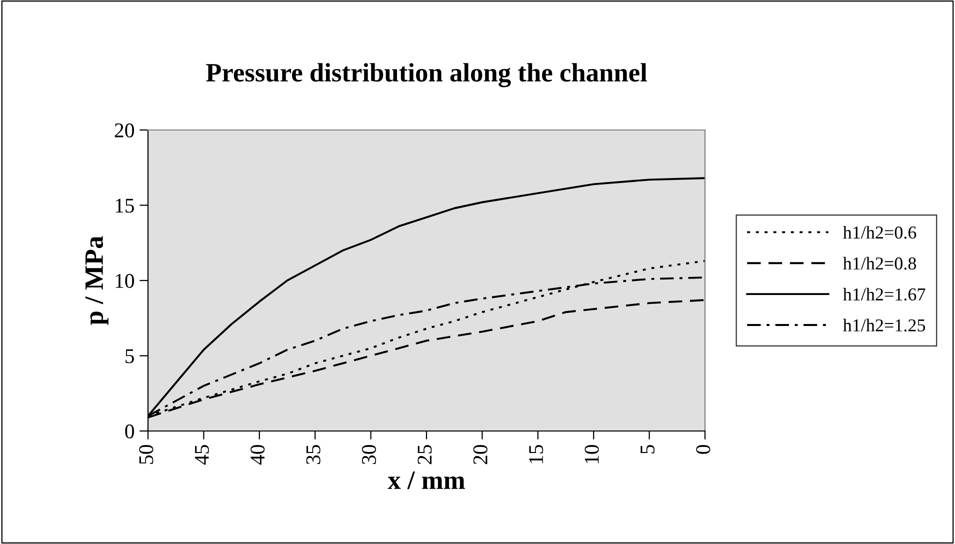 This screenshot has width=955, height=544. Describe the element at coordinates (313, 454) in the screenshot. I see `x-tick-label: 35` at that location.